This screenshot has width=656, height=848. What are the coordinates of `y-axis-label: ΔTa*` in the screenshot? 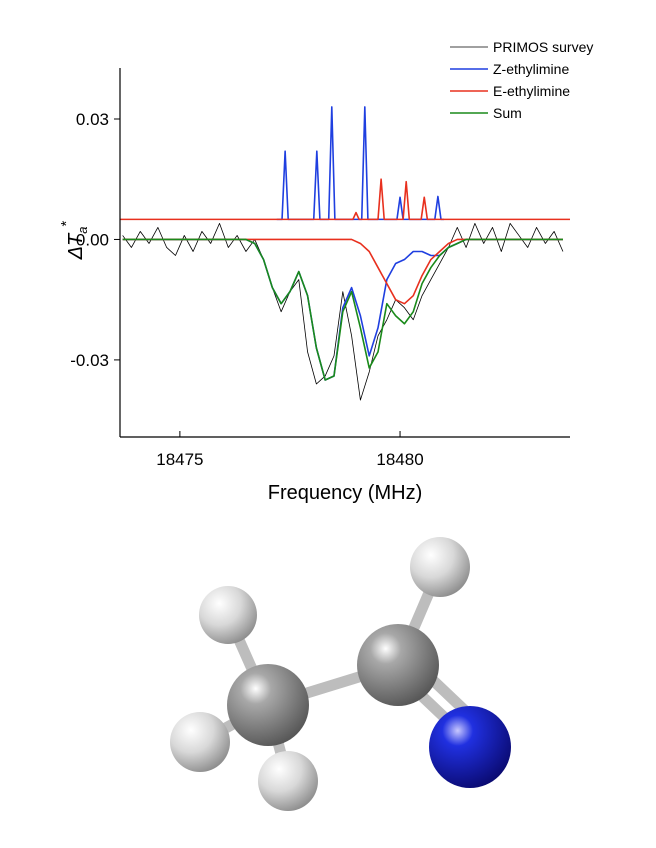 It's located at (74, 240).